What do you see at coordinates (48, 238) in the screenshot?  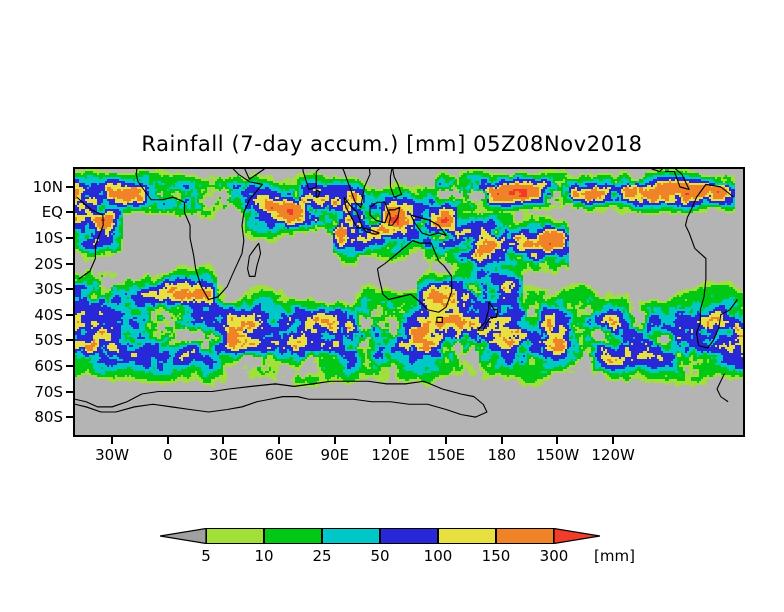 I see `latitude-tick-label: 10S` at bounding box center [48, 238].